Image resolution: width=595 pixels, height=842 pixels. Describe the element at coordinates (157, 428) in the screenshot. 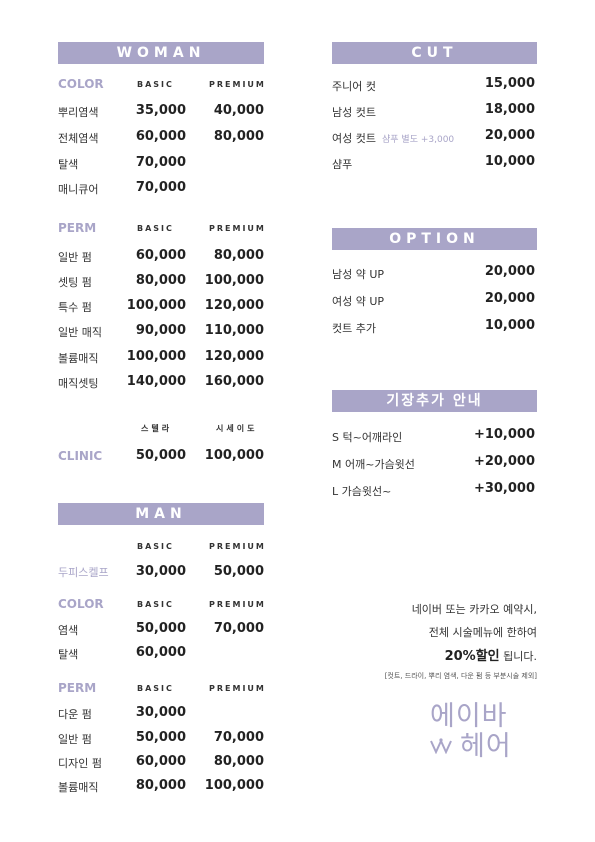

I see `clinic-col-stella: 스텔라` at that location.